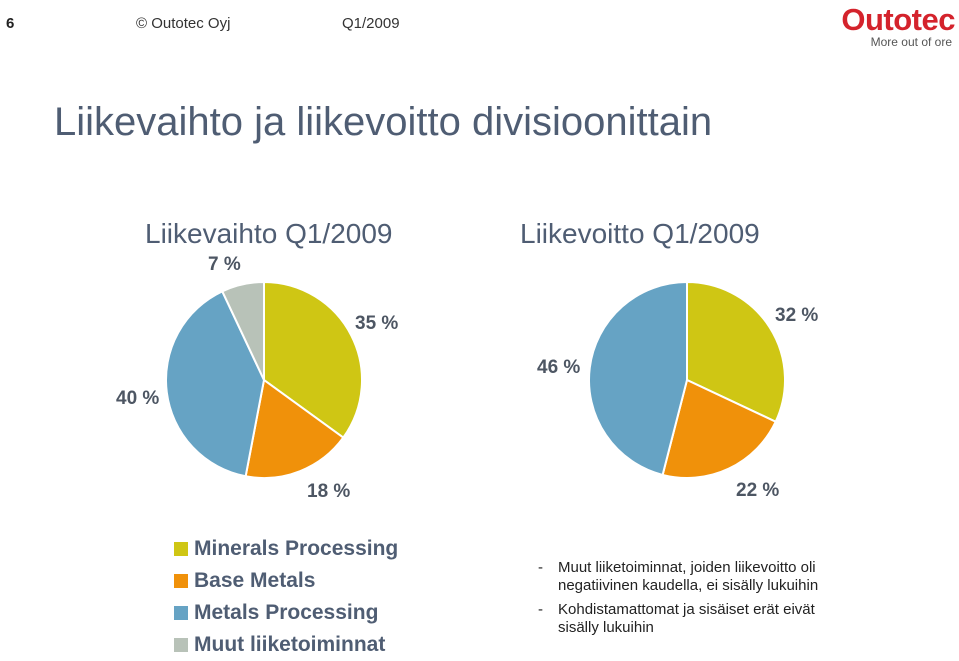 The image size is (959, 661). I want to click on pie2-label-base-metals: 22 %, so click(758, 490).